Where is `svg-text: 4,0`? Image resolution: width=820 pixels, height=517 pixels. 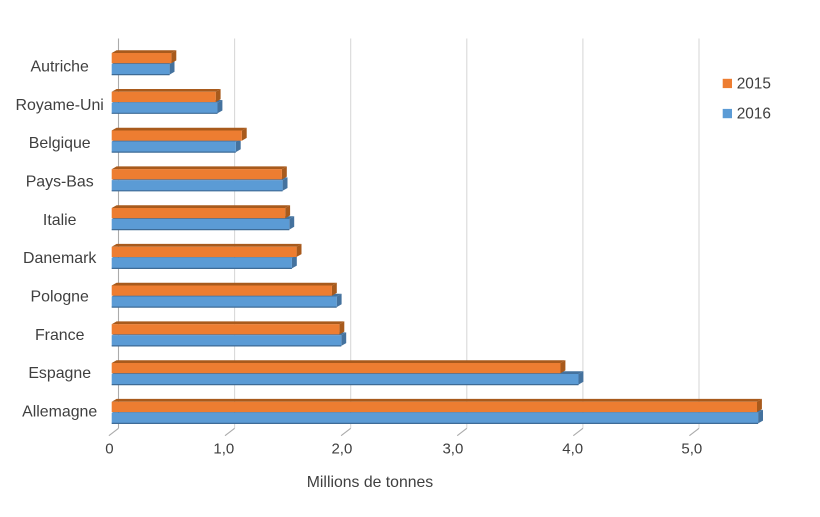 svg-text: 4,0 is located at coordinates (572, 448).